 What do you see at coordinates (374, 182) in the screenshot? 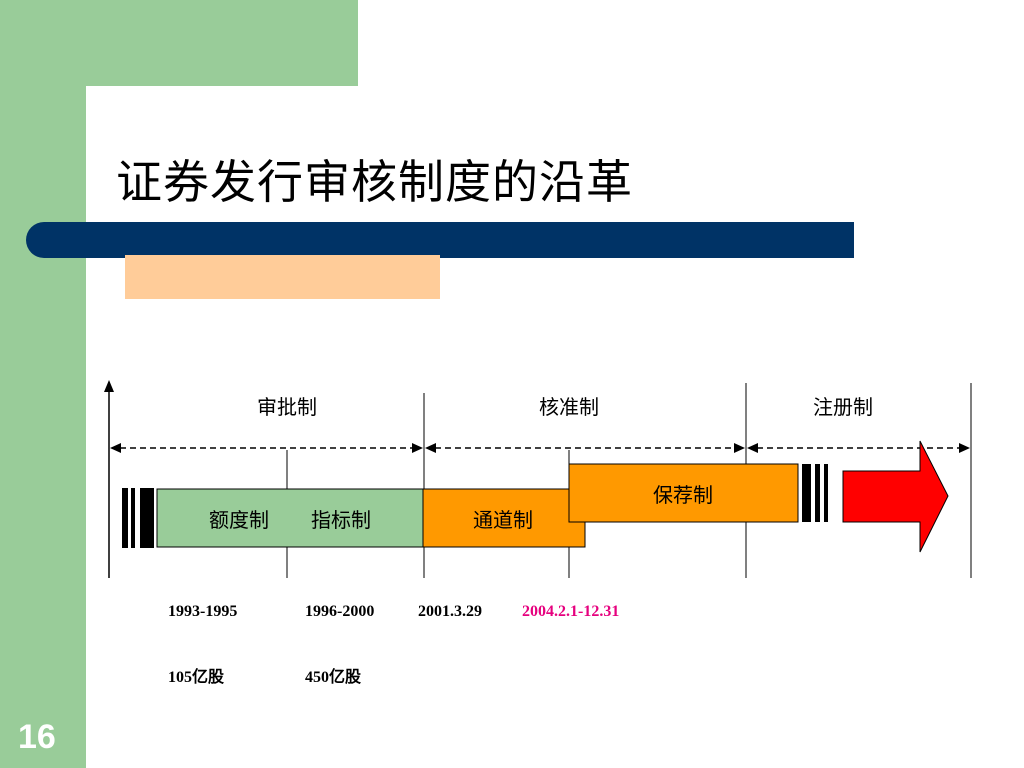
I see `slide-title: 证券发行审核制度的沿革` at bounding box center [374, 182].